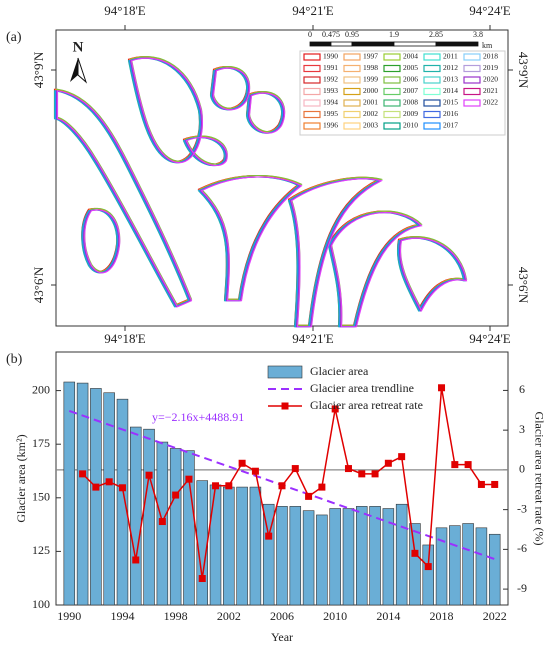  What do you see at coordinates (450, 67) in the screenshot?
I see `map-legend-label: 2012` at bounding box center [450, 67].